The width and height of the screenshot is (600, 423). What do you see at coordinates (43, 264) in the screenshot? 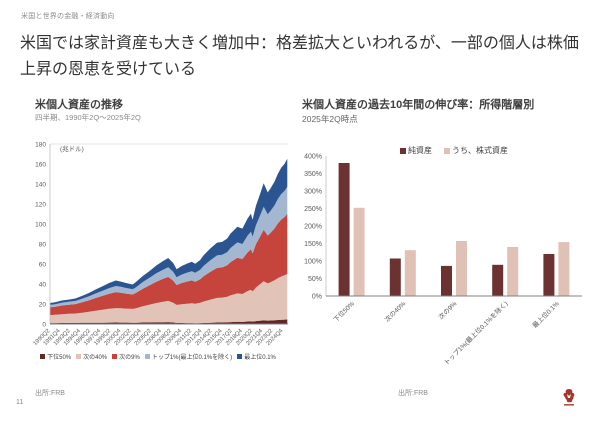
I see `y-tick-label: 60` at bounding box center [43, 264].